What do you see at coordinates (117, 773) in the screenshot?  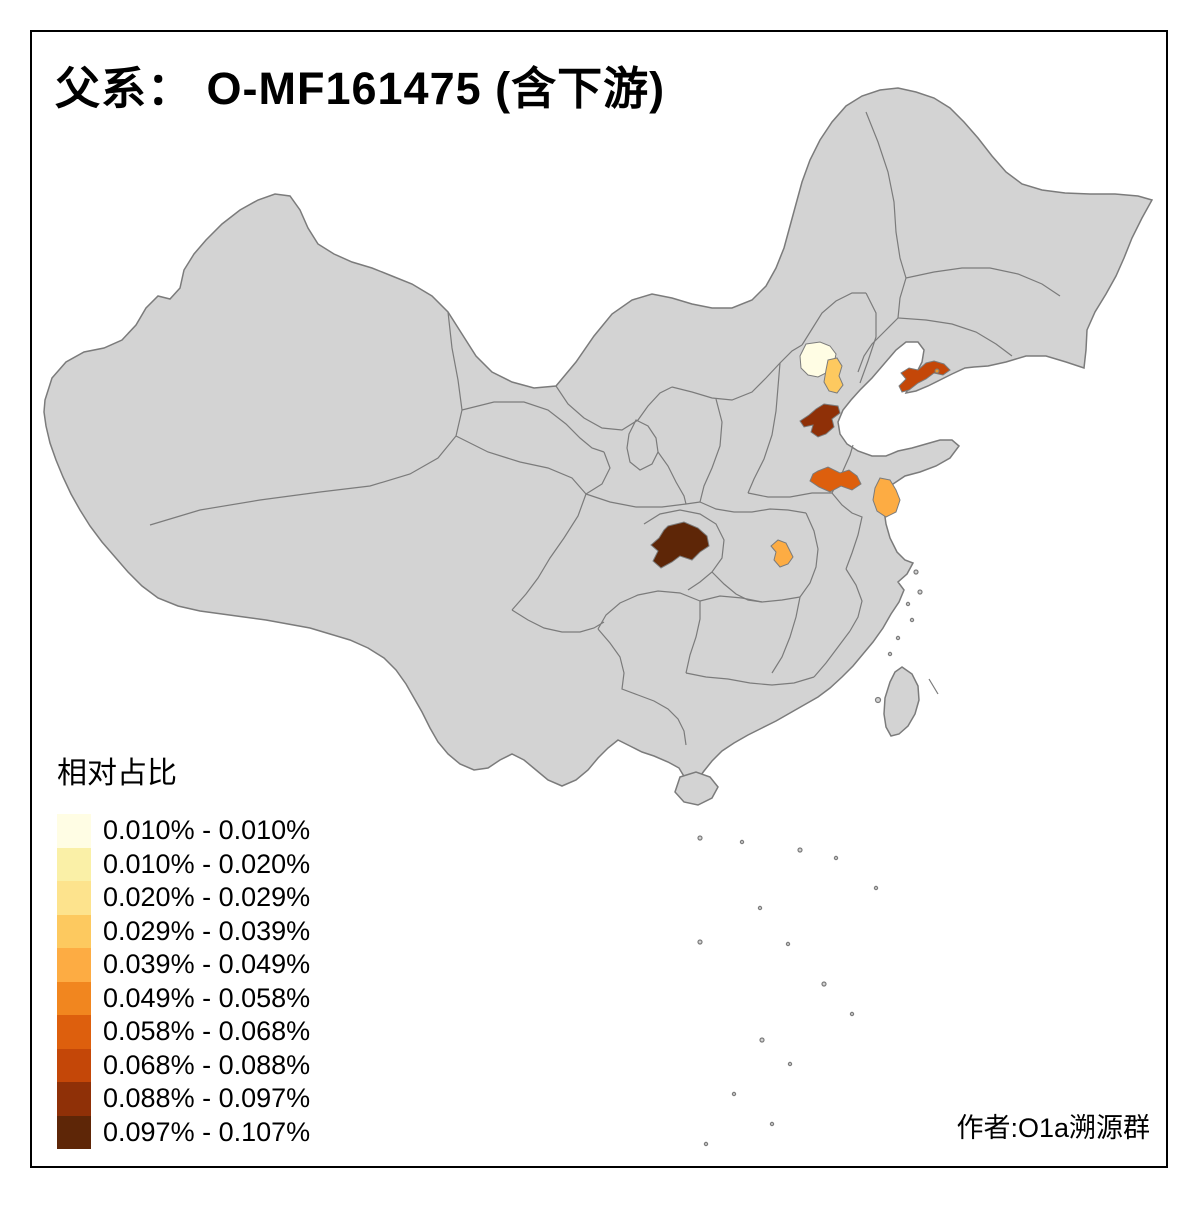 I see `legend-title: 相对占比` at bounding box center [117, 773].